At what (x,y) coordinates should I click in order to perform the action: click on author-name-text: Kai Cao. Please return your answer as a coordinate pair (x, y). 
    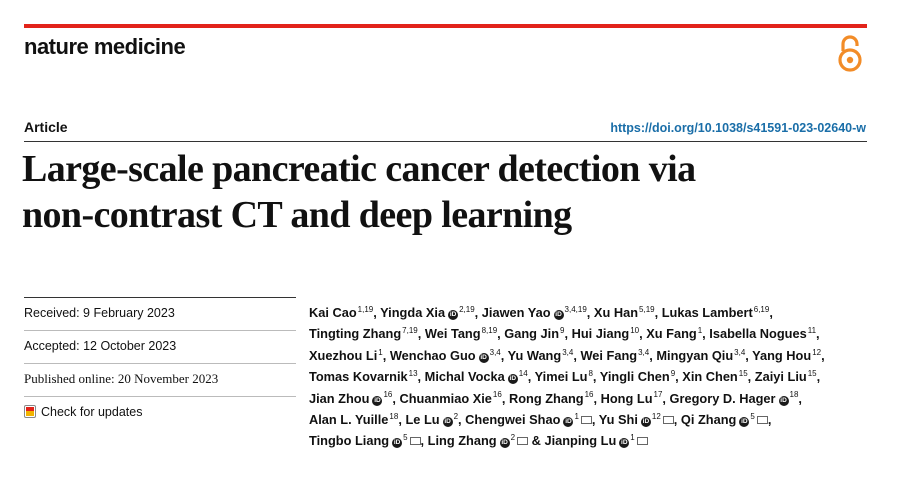
    Looking at the image, I should click on (333, 312).